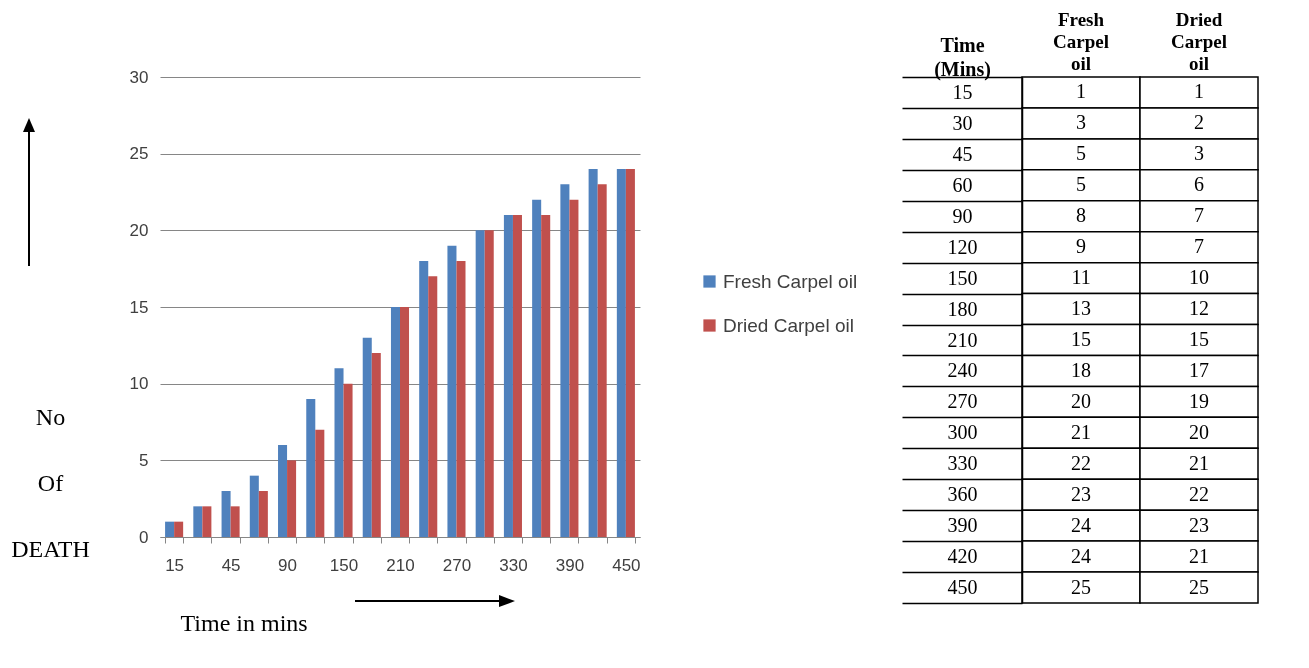 The width and height of the screenshot is (1309, 668). I want to click on x-tick-label: 390, so click(570, 565).